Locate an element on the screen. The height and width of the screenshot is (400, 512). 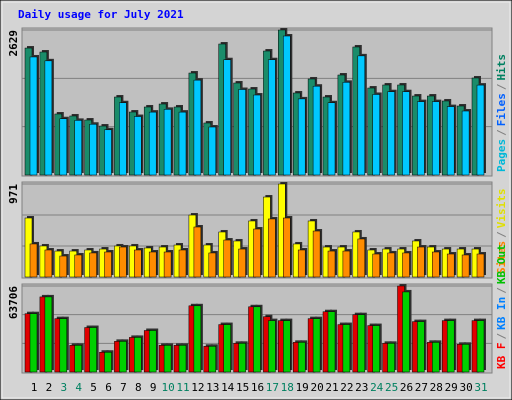
x-tick-label: 20 is located at coordinates (316, 387).